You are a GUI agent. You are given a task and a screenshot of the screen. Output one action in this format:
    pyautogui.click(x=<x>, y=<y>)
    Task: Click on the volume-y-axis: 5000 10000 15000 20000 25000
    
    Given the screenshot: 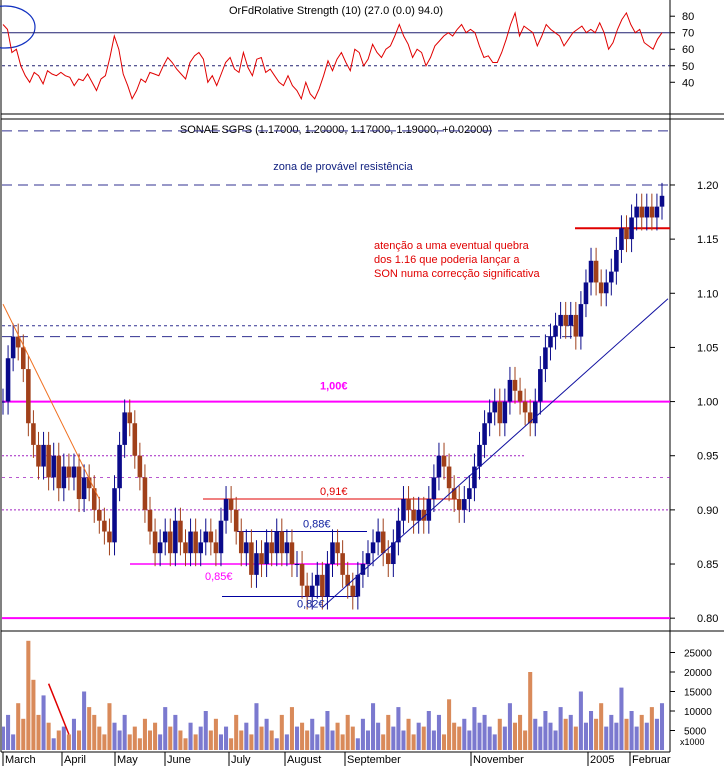 What is the action you would take?
    pyautogui.click(x=691, y=693)
    